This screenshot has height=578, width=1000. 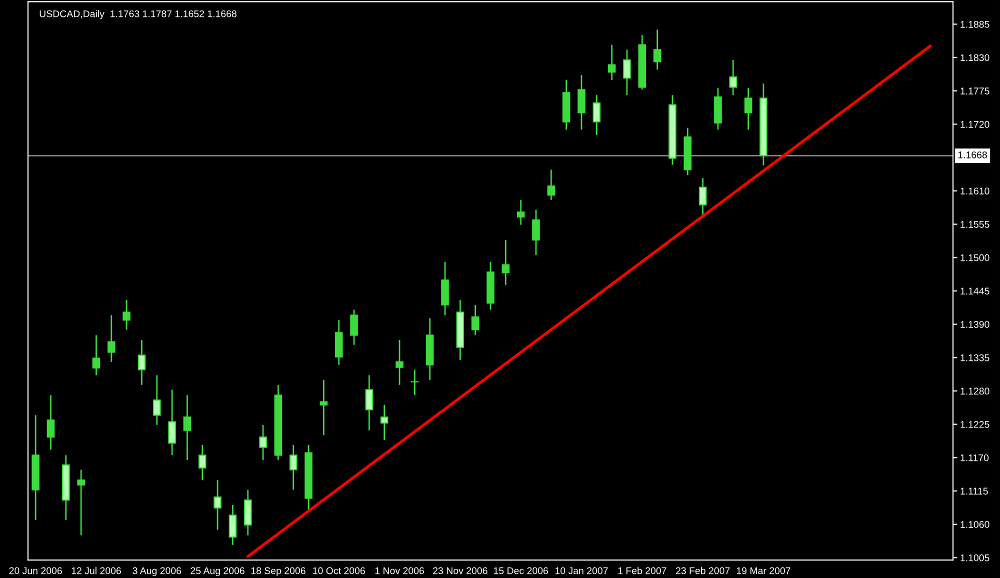 I want to click on x-tick-label: 23 Nov 2006, so click(x=460, y=570).